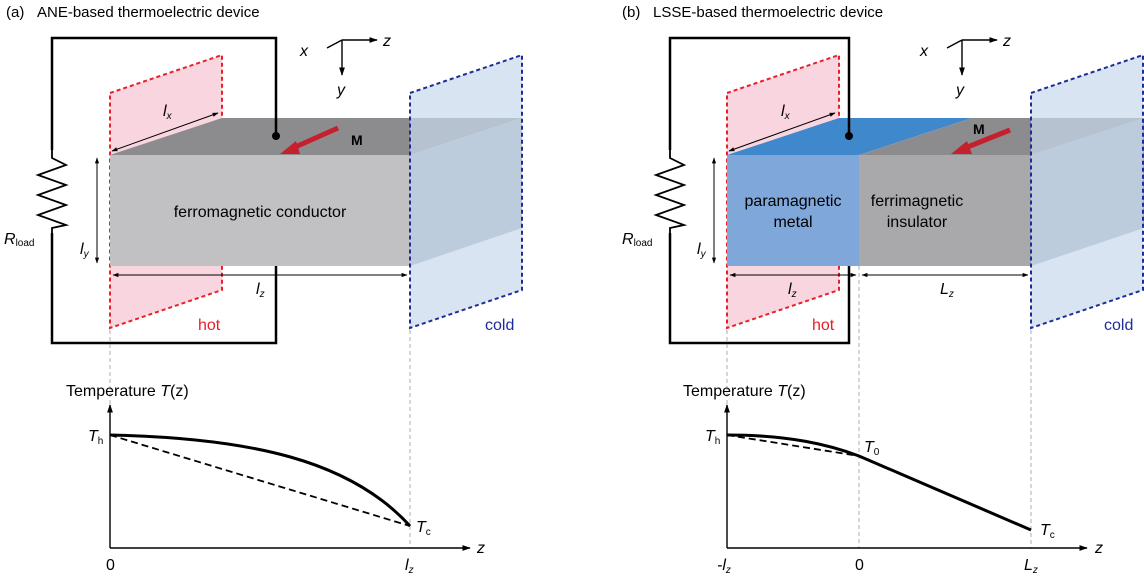 Image resolution: width=1144 pixels, height=581 pixels. I want to click on axis-x-label: x, so click(304, 51).